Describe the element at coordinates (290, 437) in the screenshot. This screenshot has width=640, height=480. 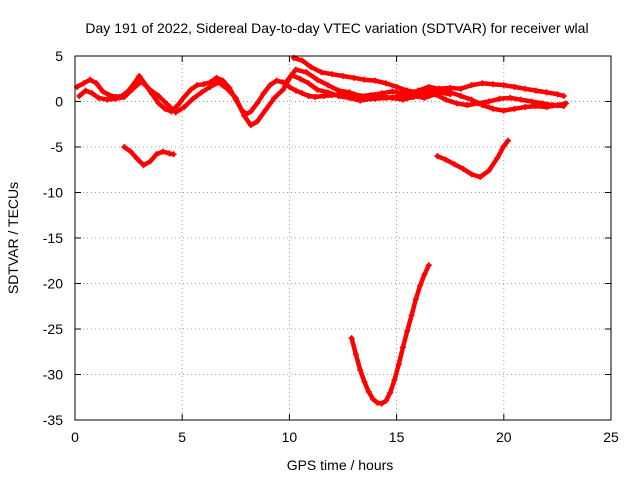
I see `x-tick-label: 10` at that location.